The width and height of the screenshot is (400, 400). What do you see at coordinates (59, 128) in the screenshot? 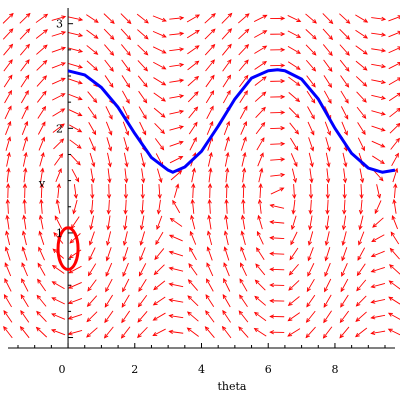
I see `y-tick-label: 2` at bounding box center [59, 128].